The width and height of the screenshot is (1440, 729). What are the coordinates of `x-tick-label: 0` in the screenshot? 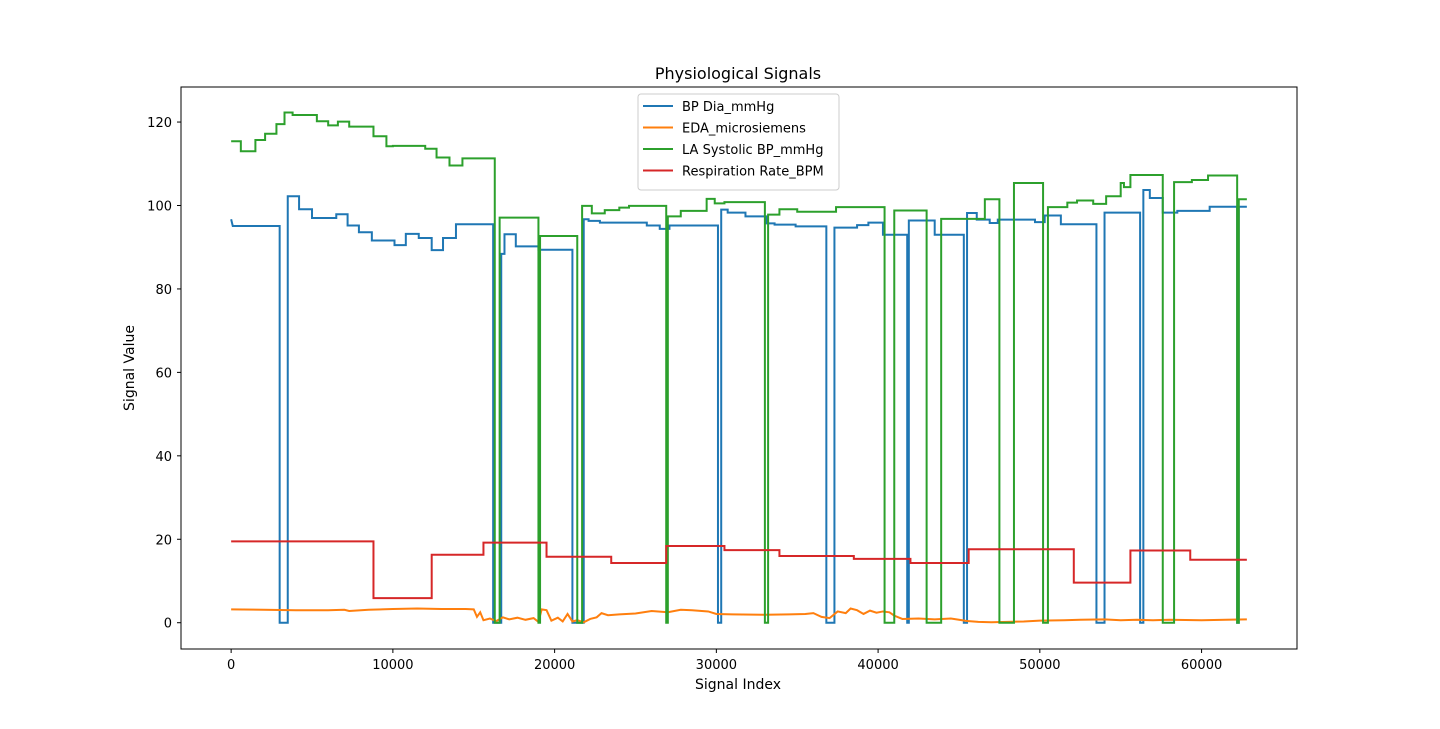 It's located at (231, 665).